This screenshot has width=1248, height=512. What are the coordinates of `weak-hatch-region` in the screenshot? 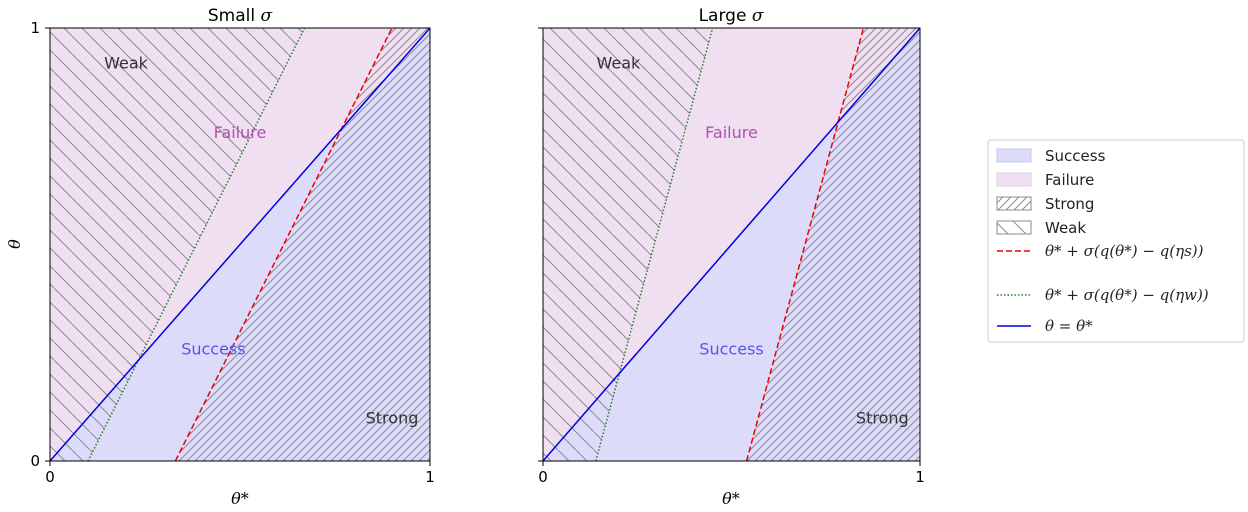 It's located at (628, 244).